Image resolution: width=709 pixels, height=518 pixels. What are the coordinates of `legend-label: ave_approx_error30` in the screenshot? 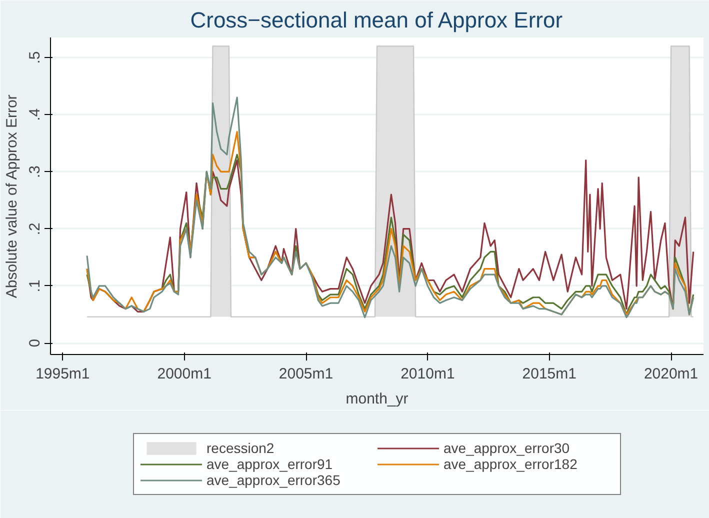 It's located at (507, 448).